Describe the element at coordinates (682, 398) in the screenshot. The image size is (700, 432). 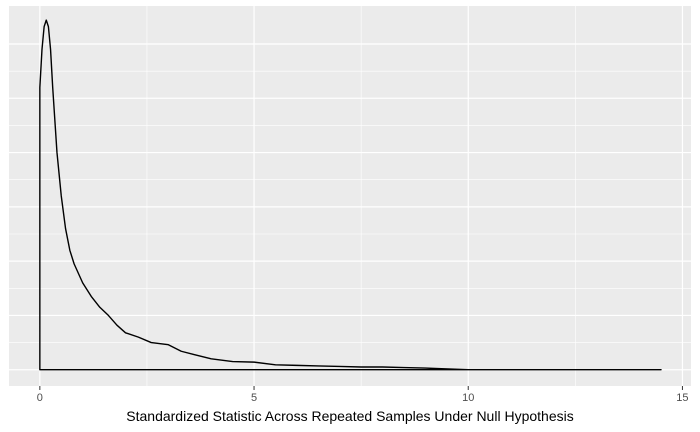
I see `x-tick-label: 15` at that location.